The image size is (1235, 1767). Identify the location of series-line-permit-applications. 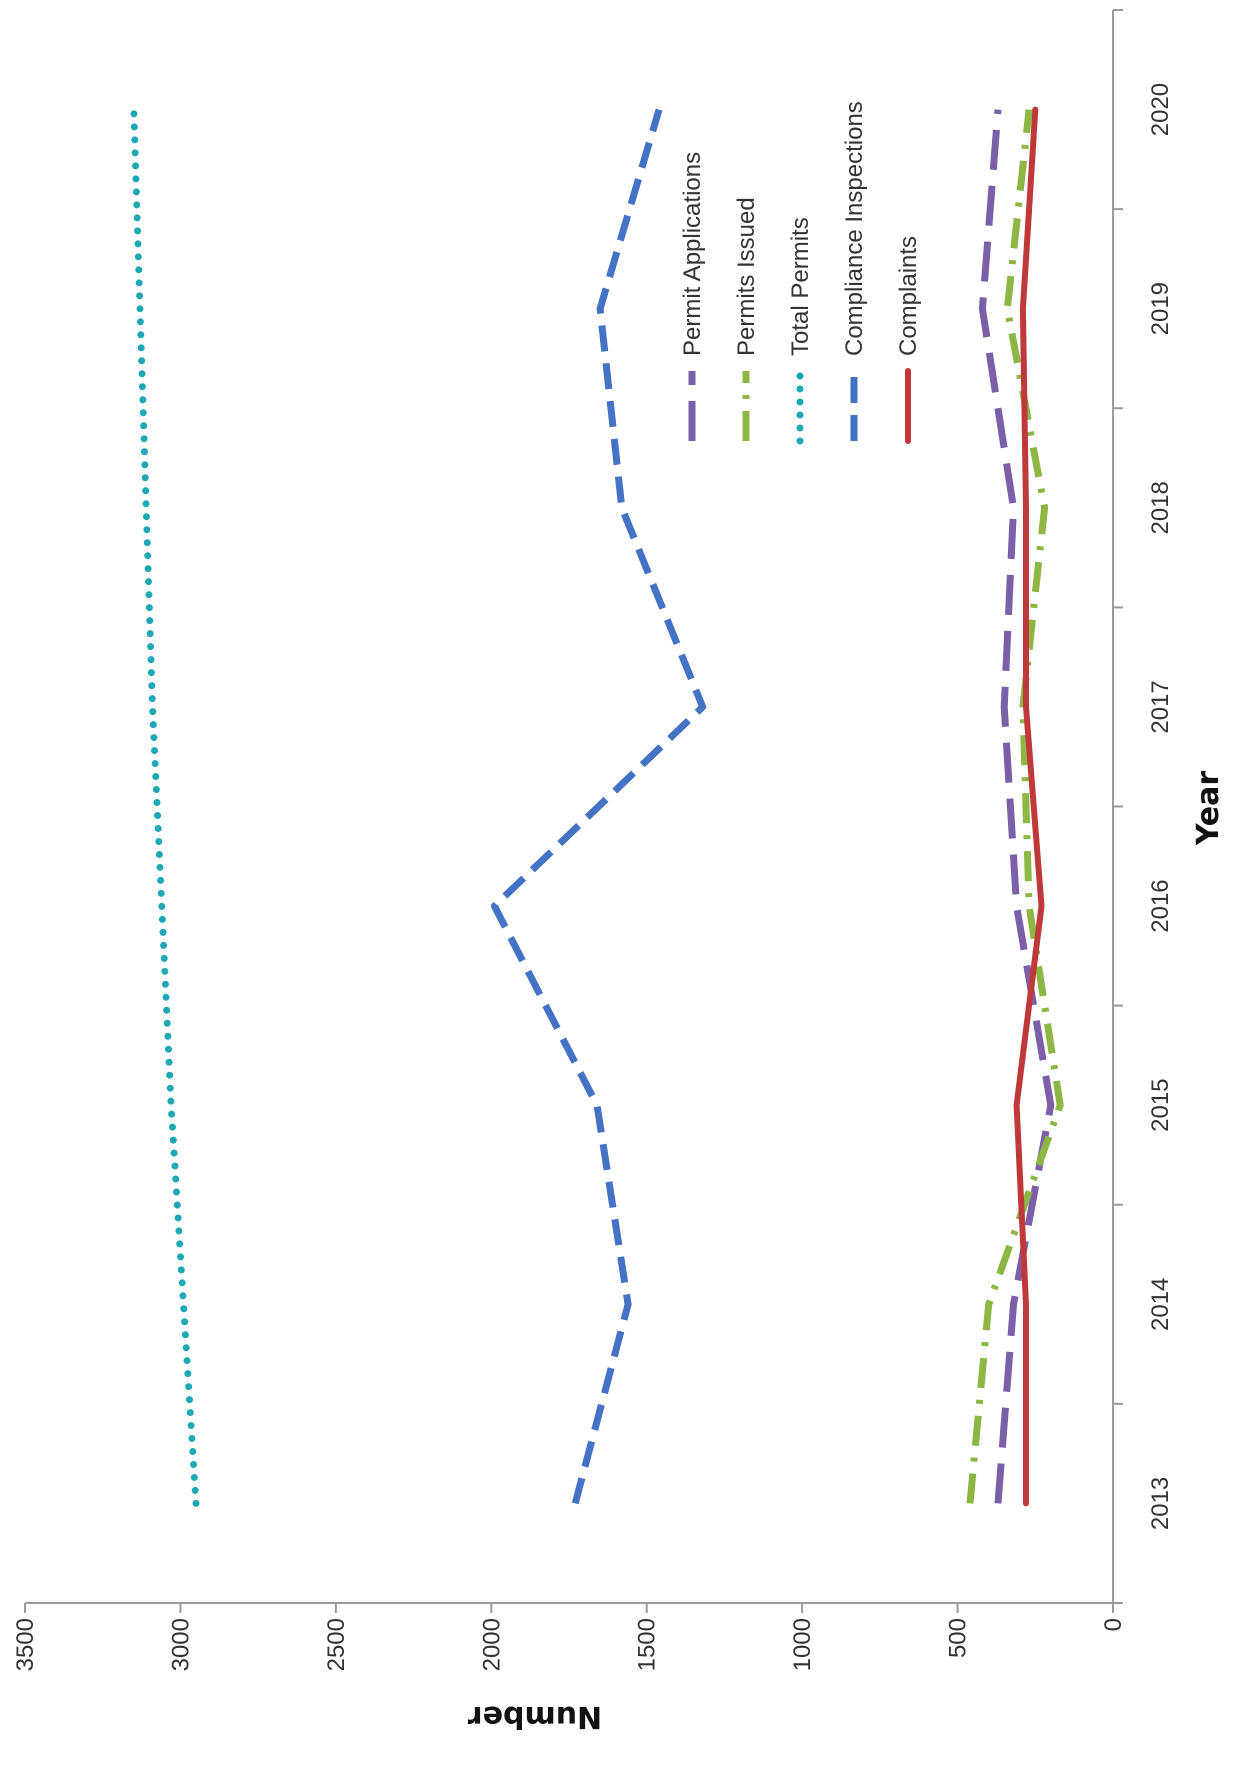
(1016, 806).